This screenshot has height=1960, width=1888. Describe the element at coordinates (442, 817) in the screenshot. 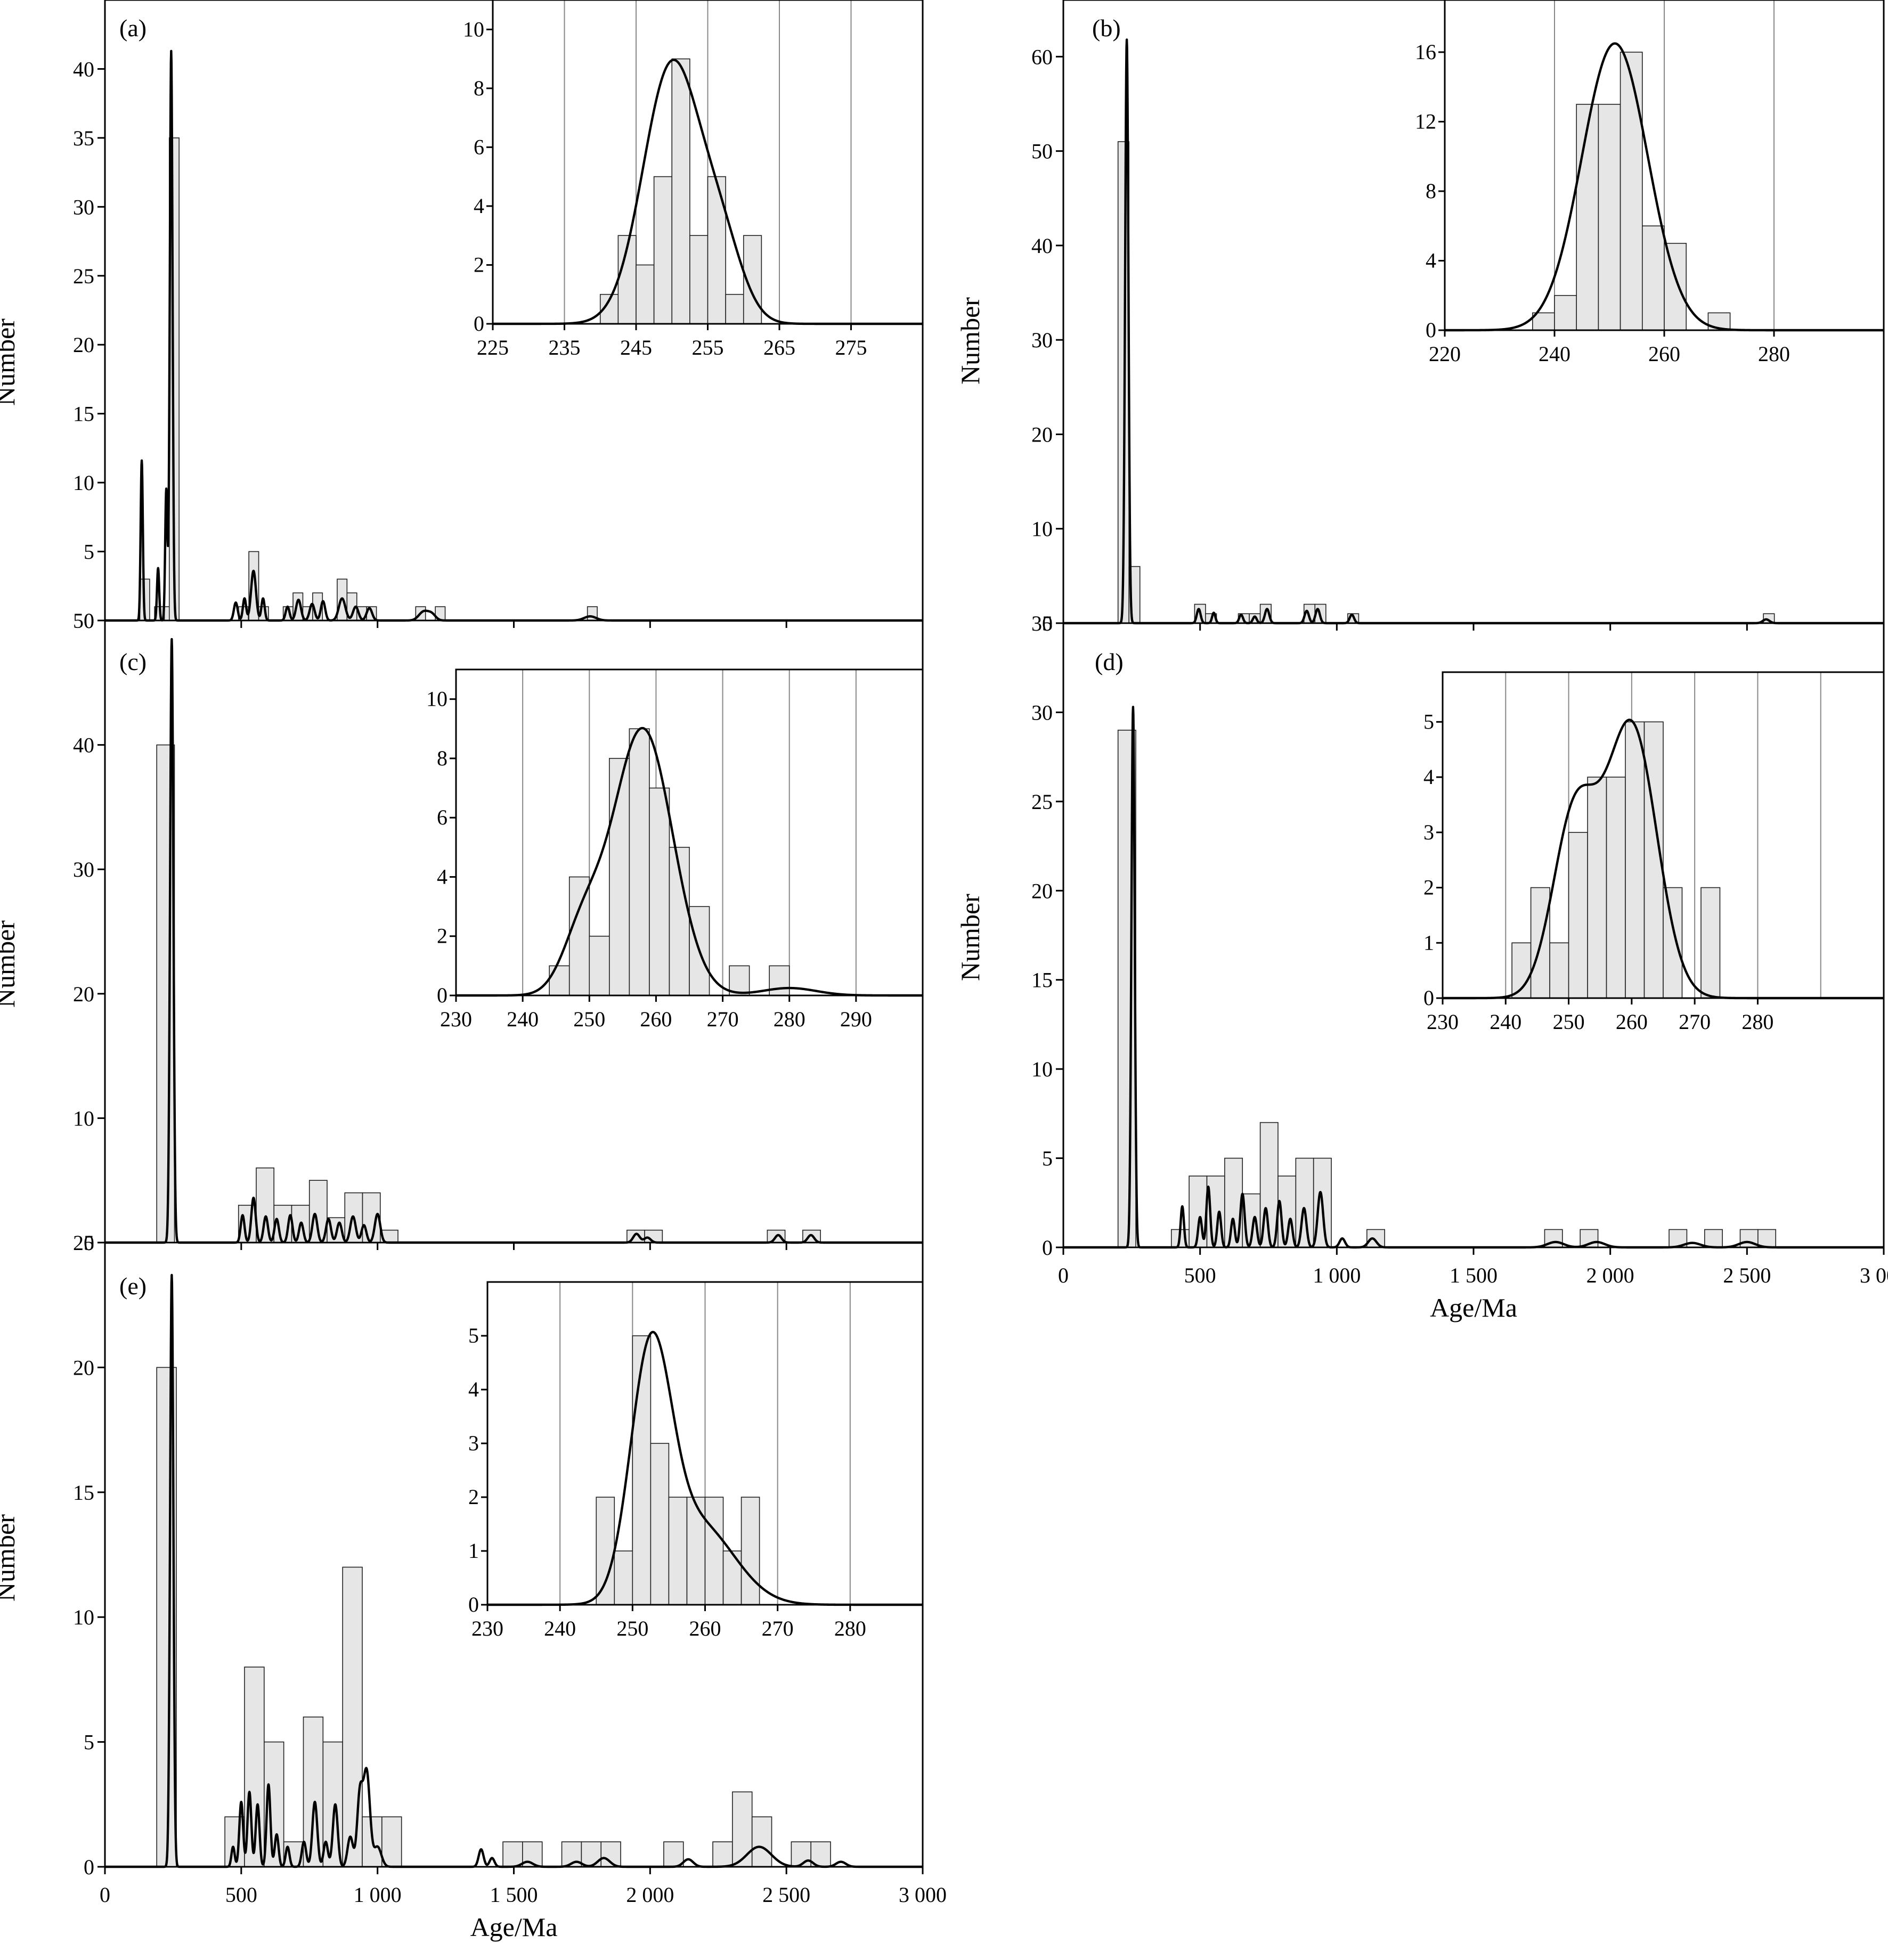

I see `inset-y-tick-label: 6` at that location.